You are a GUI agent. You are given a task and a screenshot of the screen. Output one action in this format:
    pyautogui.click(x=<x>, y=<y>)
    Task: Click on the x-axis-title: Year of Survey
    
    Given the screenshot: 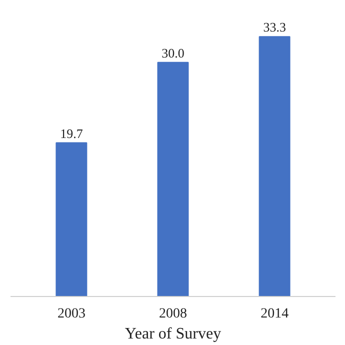 What is the action you would take?
    pyautogui.click(x=173, y=334)
    